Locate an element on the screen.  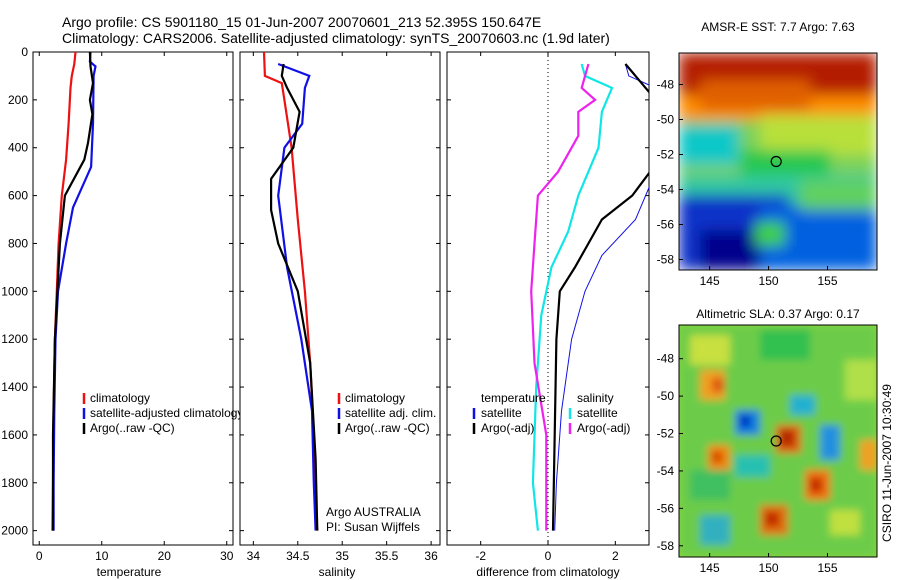
temperature-xlabel: temperature is located at coordinates (129, 572).